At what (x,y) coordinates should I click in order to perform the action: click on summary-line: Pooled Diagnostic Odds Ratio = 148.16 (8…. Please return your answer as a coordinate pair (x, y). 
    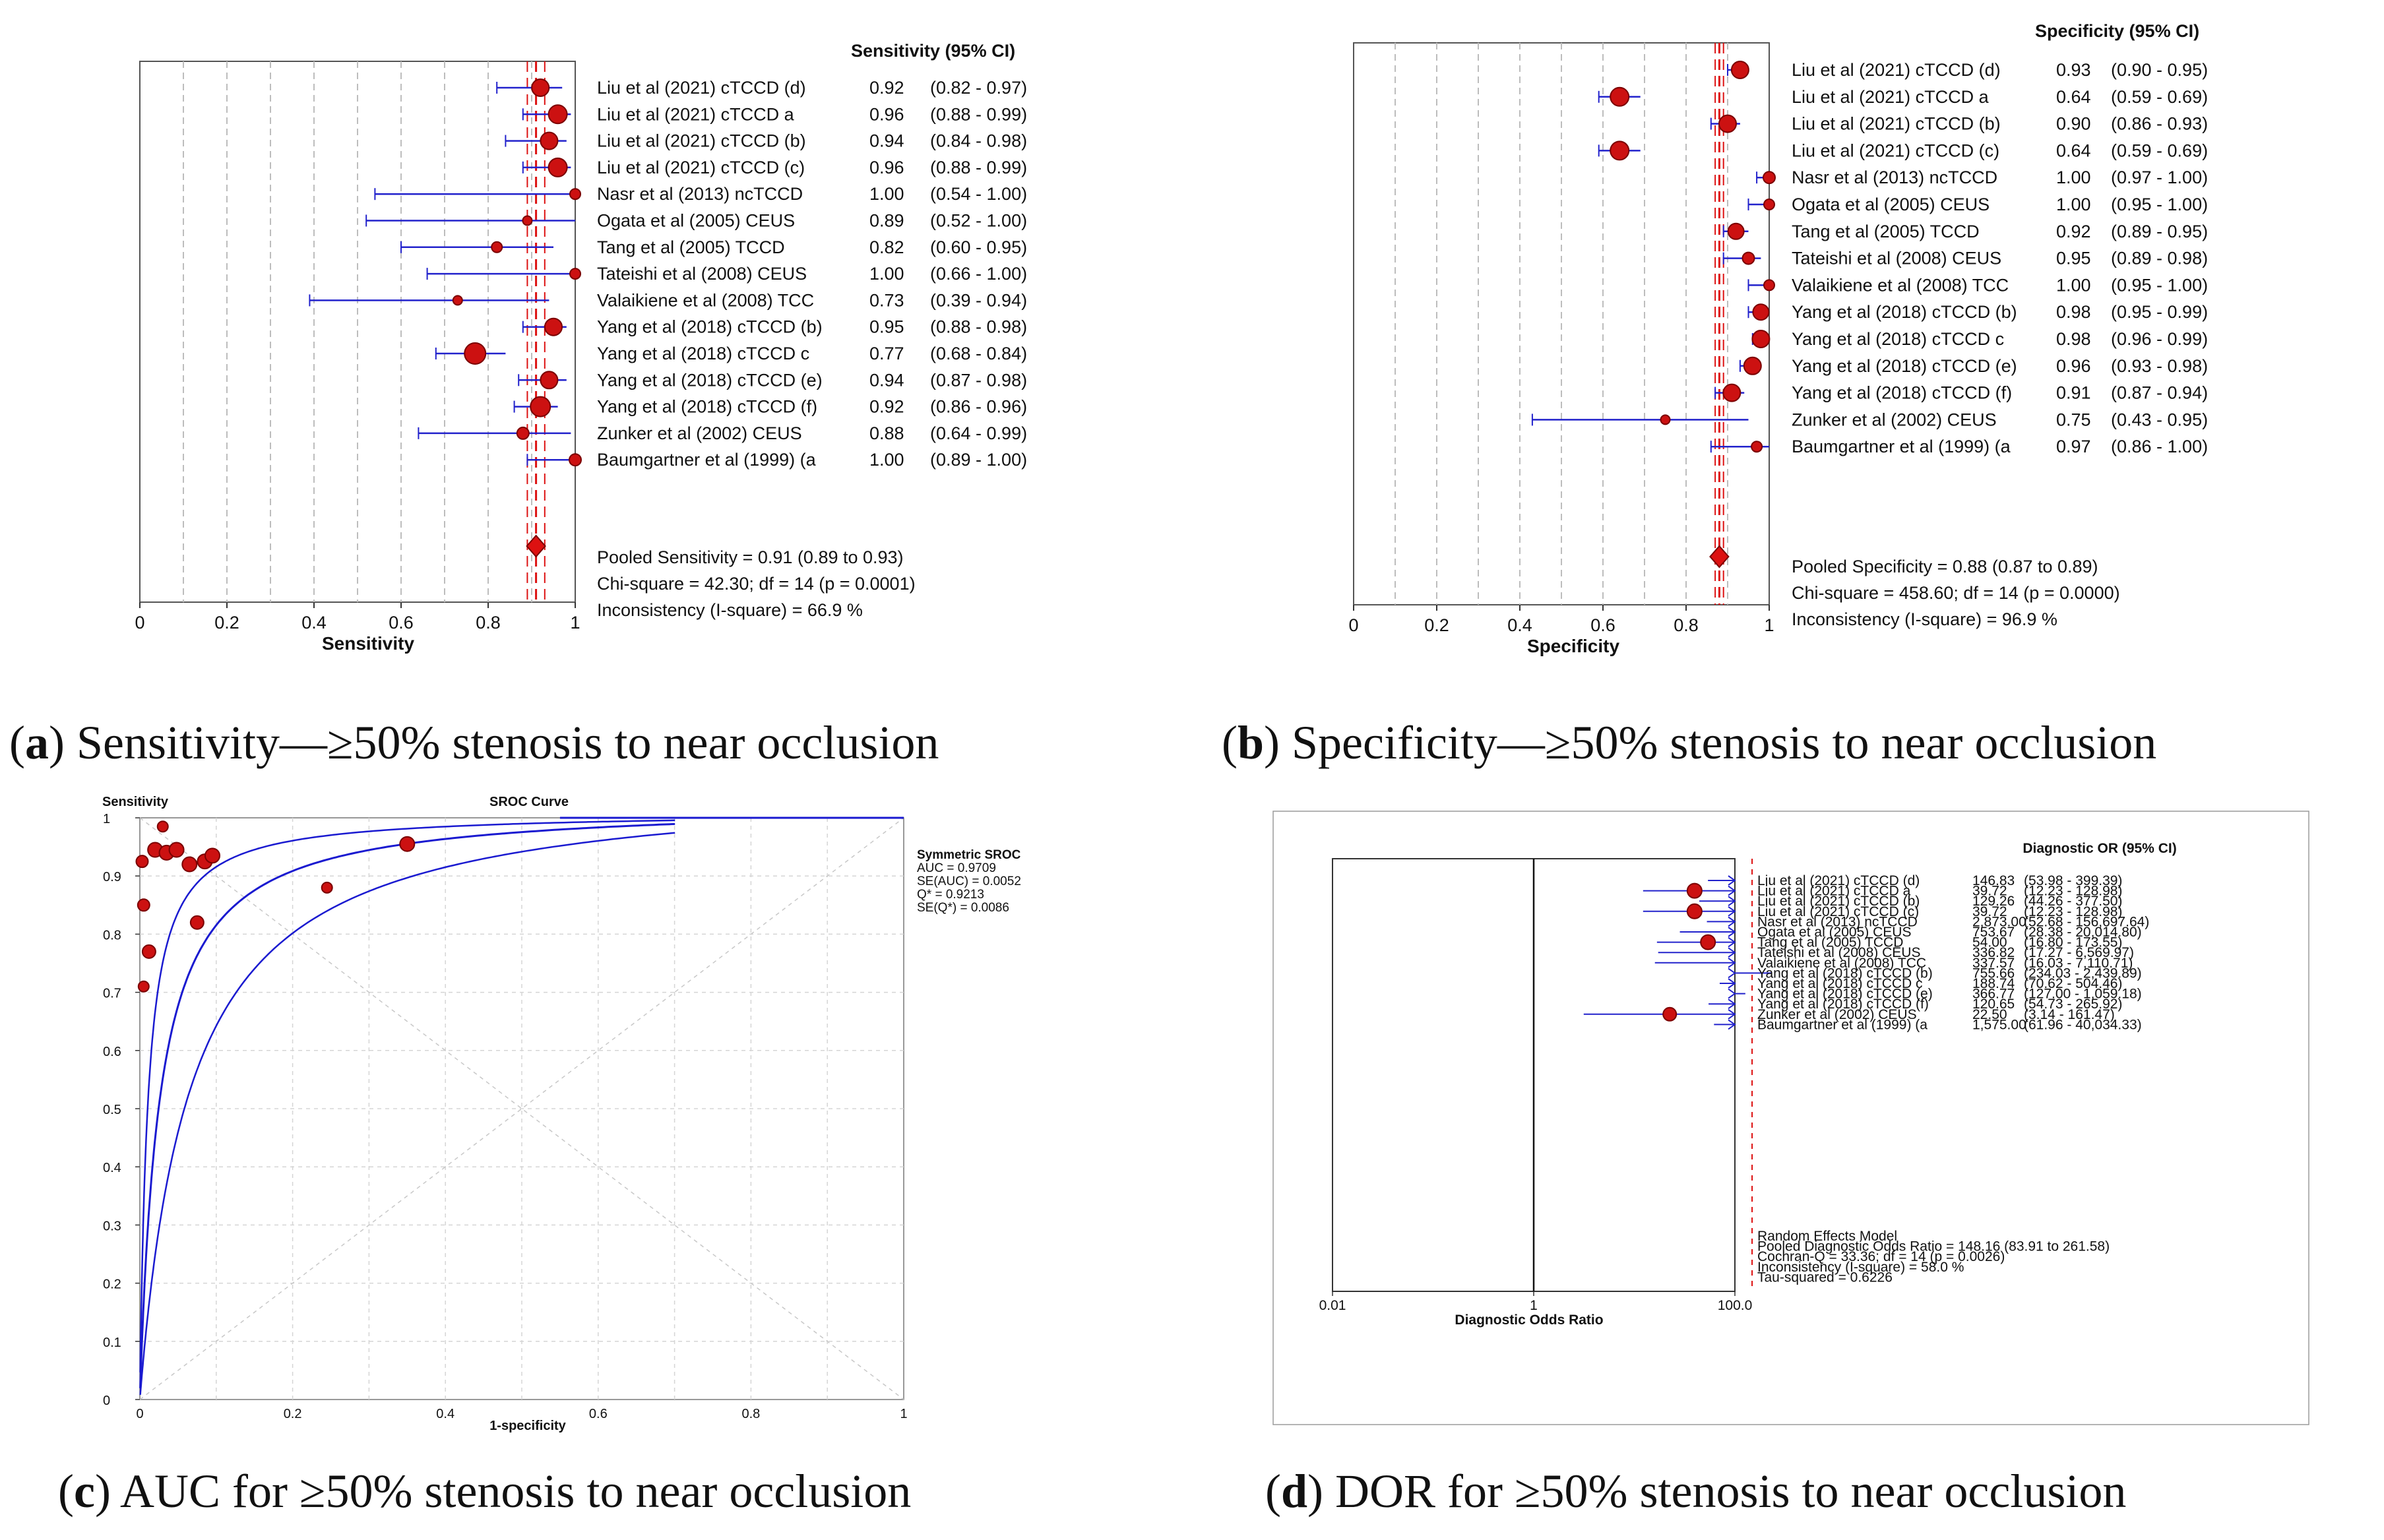
    Looking at the image, I should click on (1933, 1246).